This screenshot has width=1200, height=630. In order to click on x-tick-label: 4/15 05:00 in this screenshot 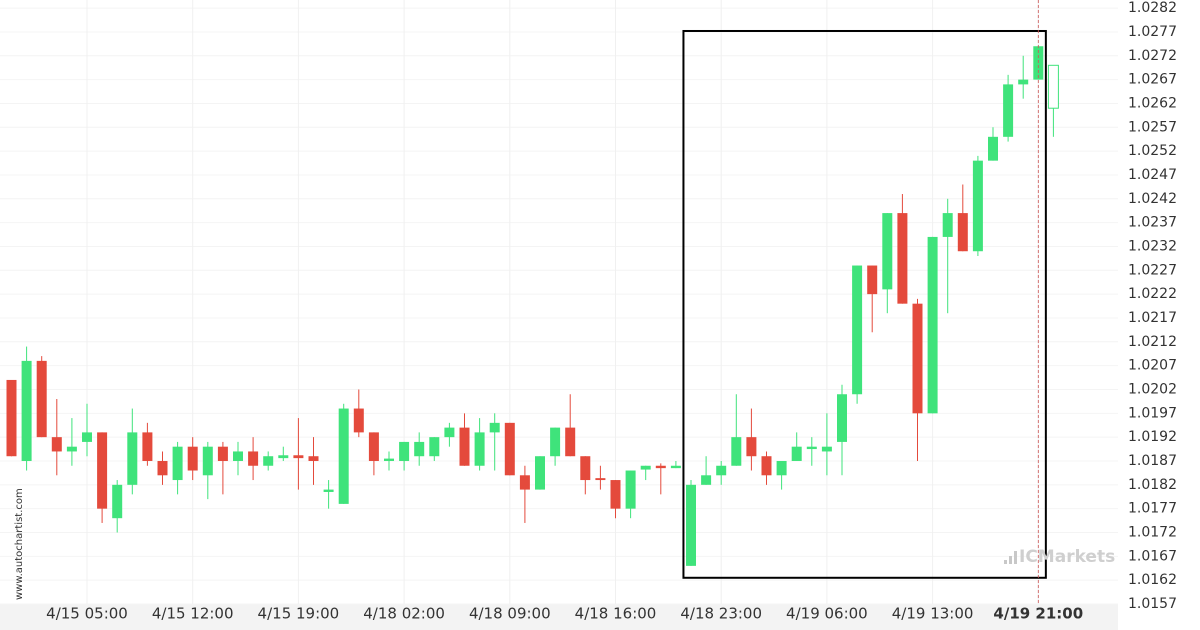, I will do `click(87, 614)`.